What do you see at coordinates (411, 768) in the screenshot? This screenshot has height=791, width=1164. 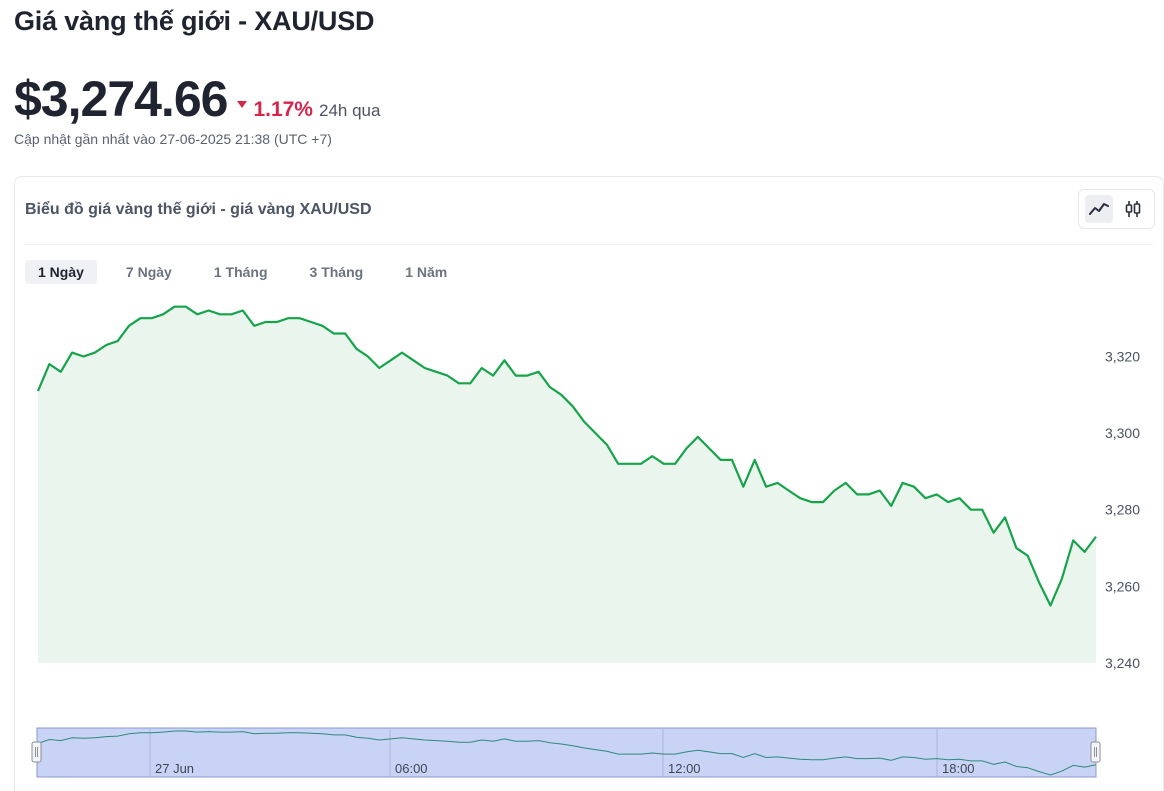 I see `navigator-time-label: 06:00` at bounding box center [411, 768].